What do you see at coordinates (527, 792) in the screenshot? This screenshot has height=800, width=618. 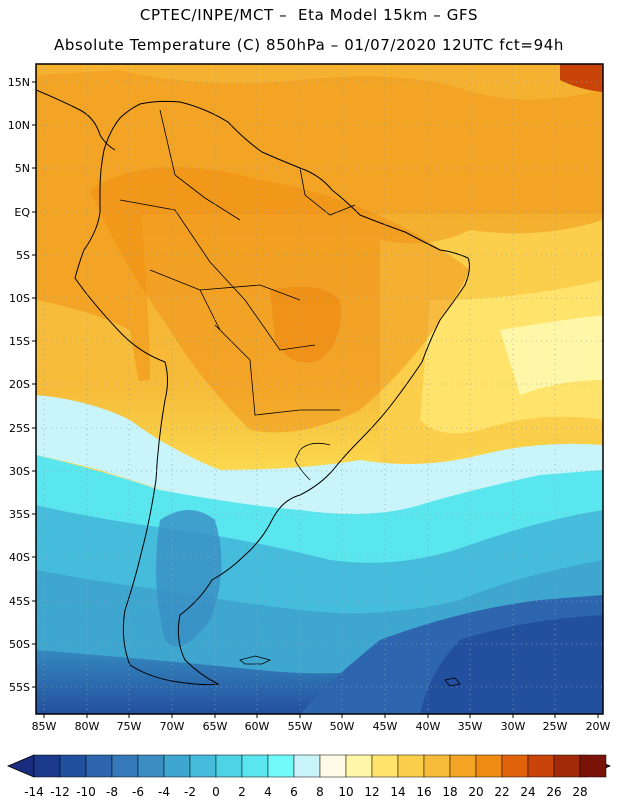 I see `colorbar-label: 24` at bounding box center [527, 792].